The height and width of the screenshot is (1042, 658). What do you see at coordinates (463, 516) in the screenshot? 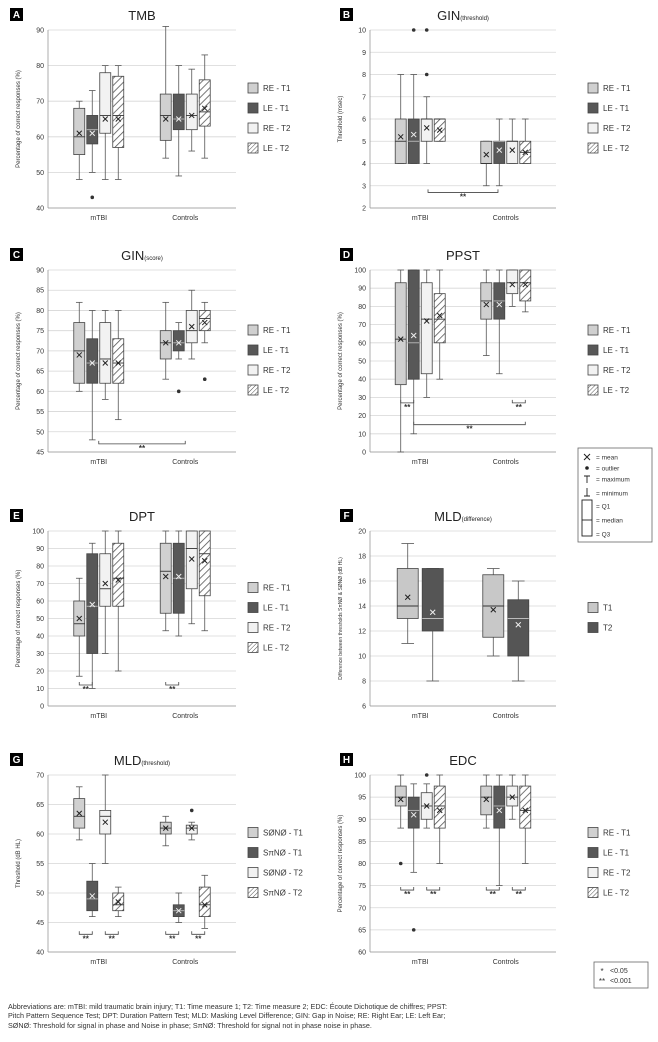
I see `chart-title: MLD(difference)` at bounding box center [463, 516].